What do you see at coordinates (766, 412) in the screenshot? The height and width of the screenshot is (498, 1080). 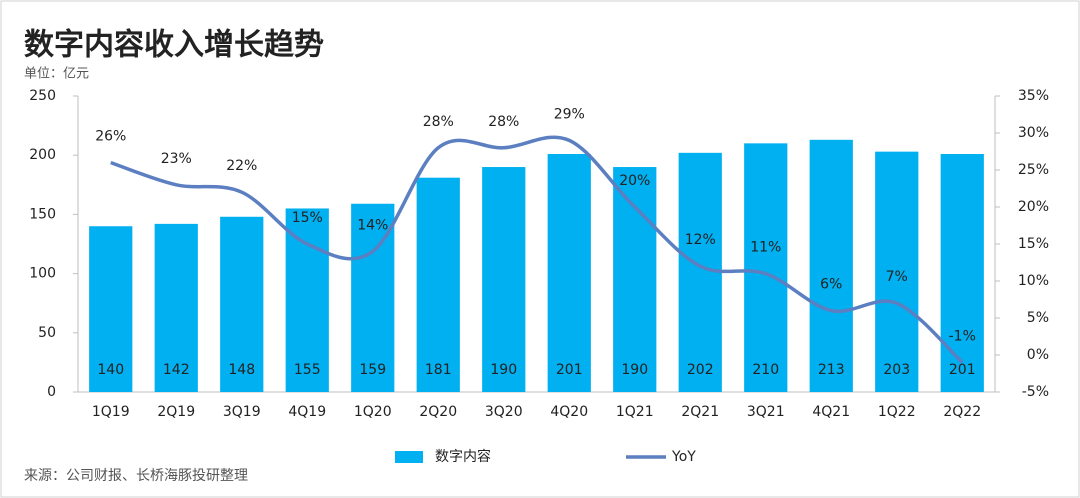 I see `x-tick-label: 3Q21` at bounding box center [766, 412].